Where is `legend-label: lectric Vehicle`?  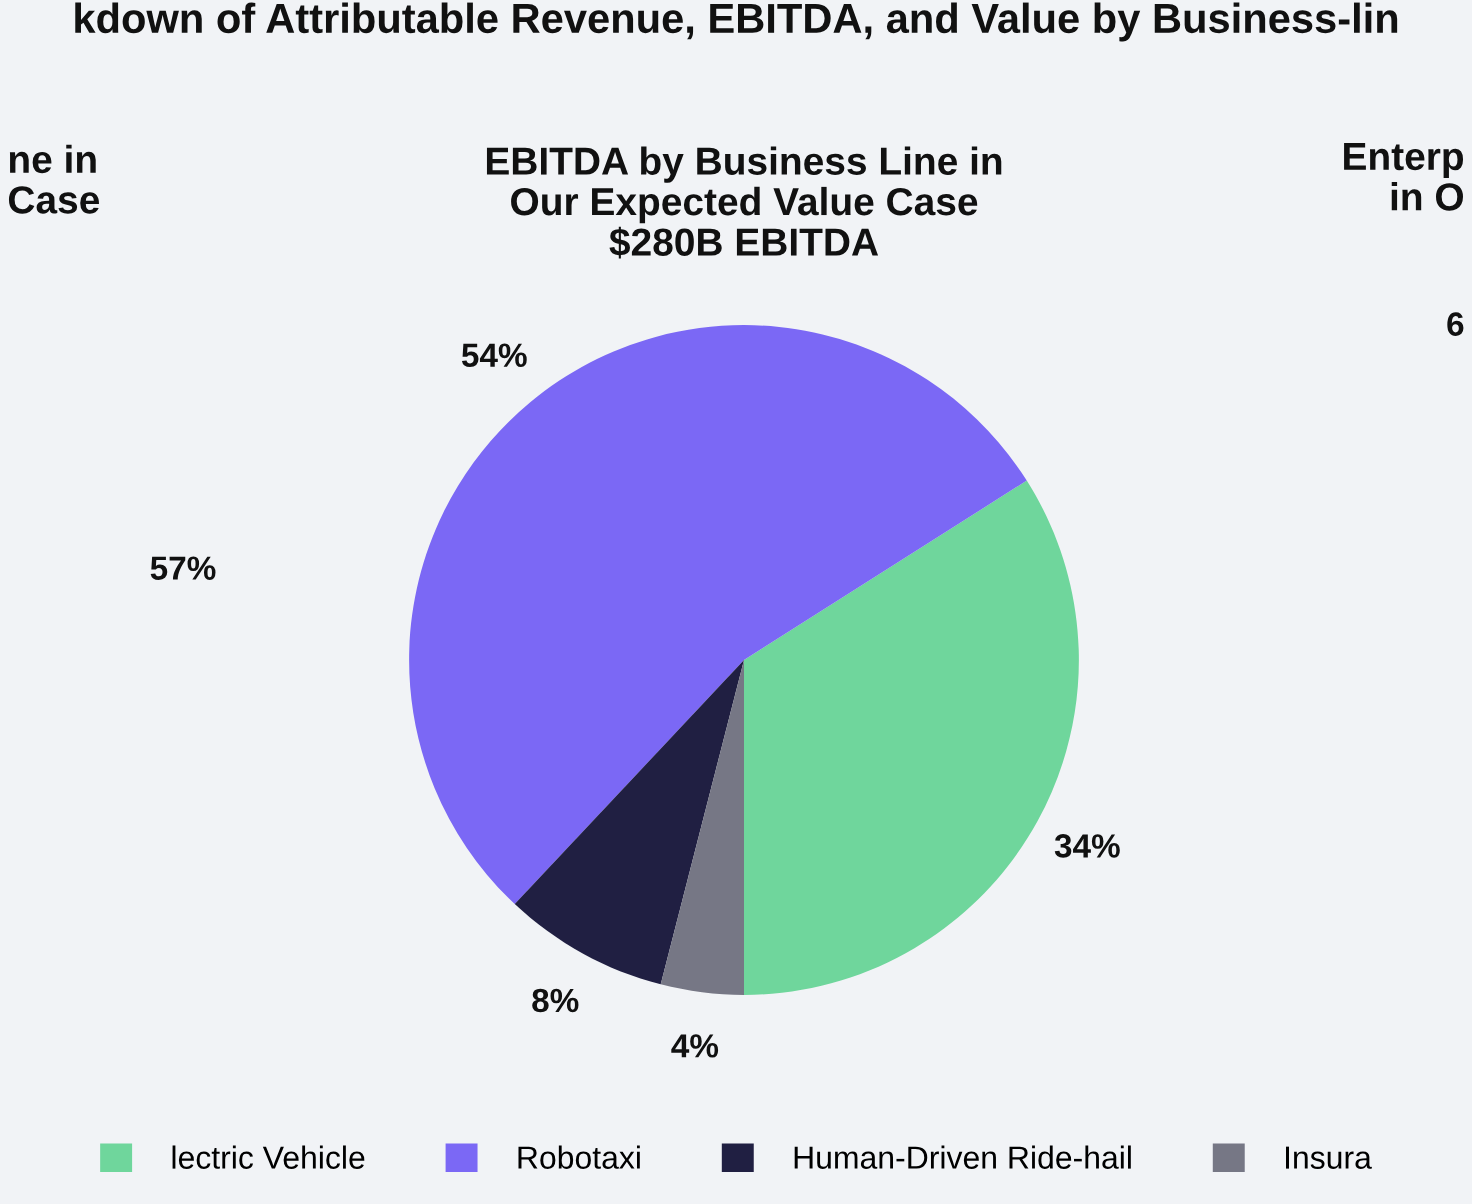
legend-label: lectric Vehicle is located at coordinates (268, 1157).